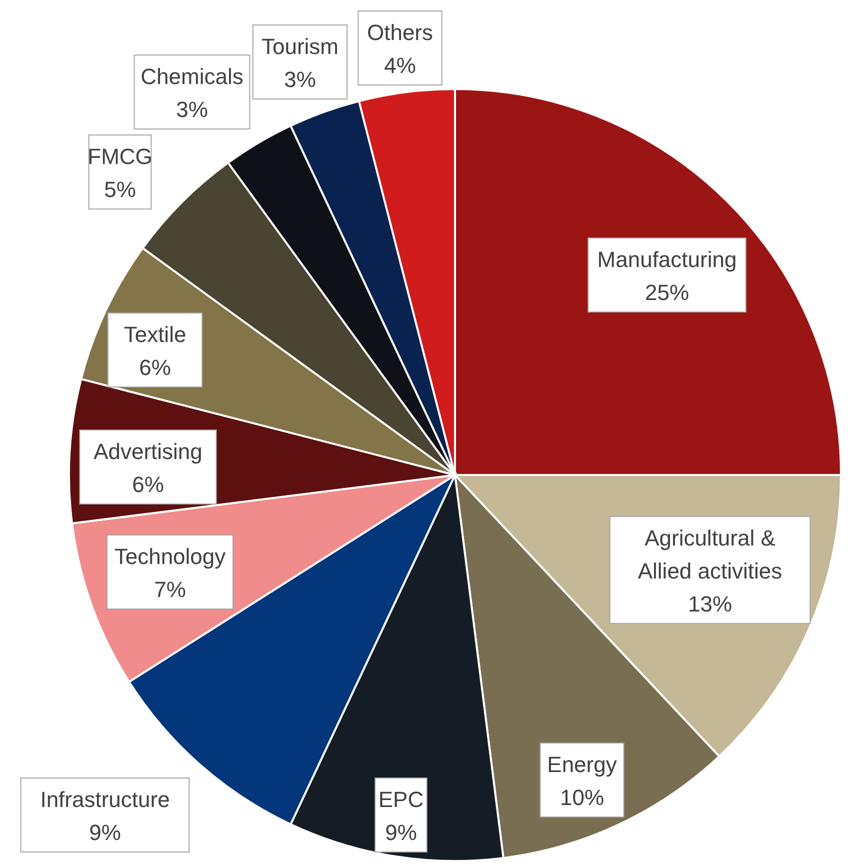 The image size is (848, 865). Describe the element at coordinates (710, 555) in the screenshot. I see `slice-label: Agricultural & Allied activities` at that location.